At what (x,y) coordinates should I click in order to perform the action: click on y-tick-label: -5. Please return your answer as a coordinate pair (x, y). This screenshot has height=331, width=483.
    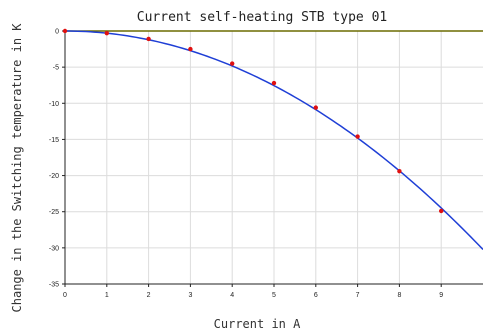
    Looking at the image, I should click on (56, 68).